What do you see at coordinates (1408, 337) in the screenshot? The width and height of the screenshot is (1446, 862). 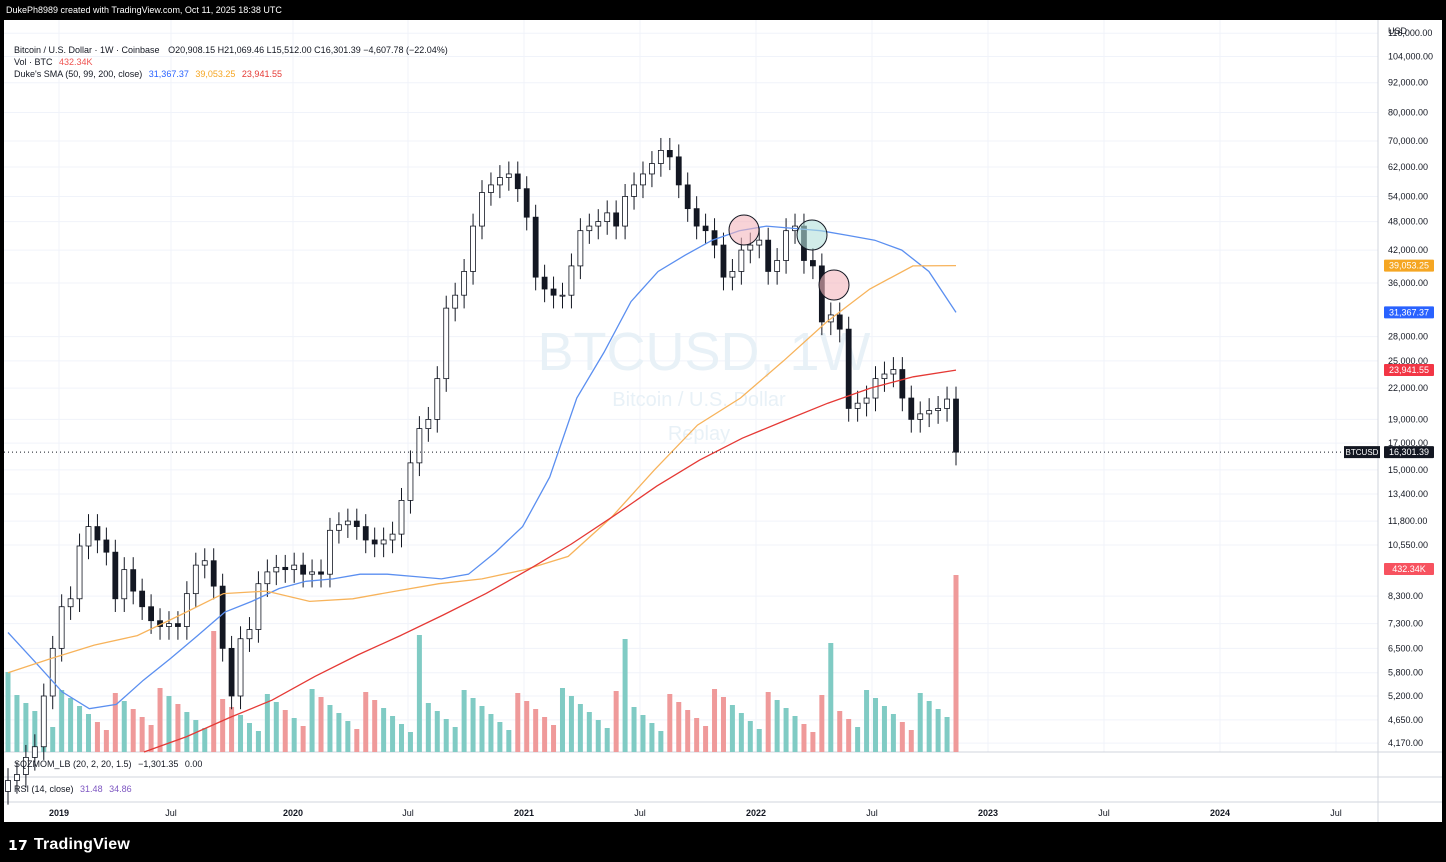 I see `price-tick-label: 28,000.00` at bounding box center [1408, 337].